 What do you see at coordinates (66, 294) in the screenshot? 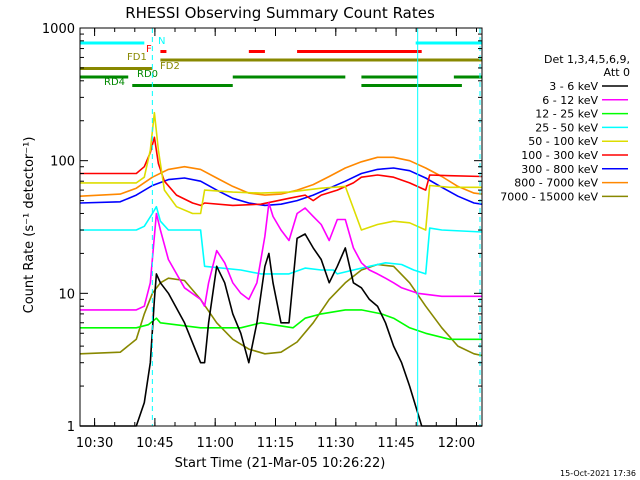
I see `y-tick-label: 10` at bounding box center [66, 294].